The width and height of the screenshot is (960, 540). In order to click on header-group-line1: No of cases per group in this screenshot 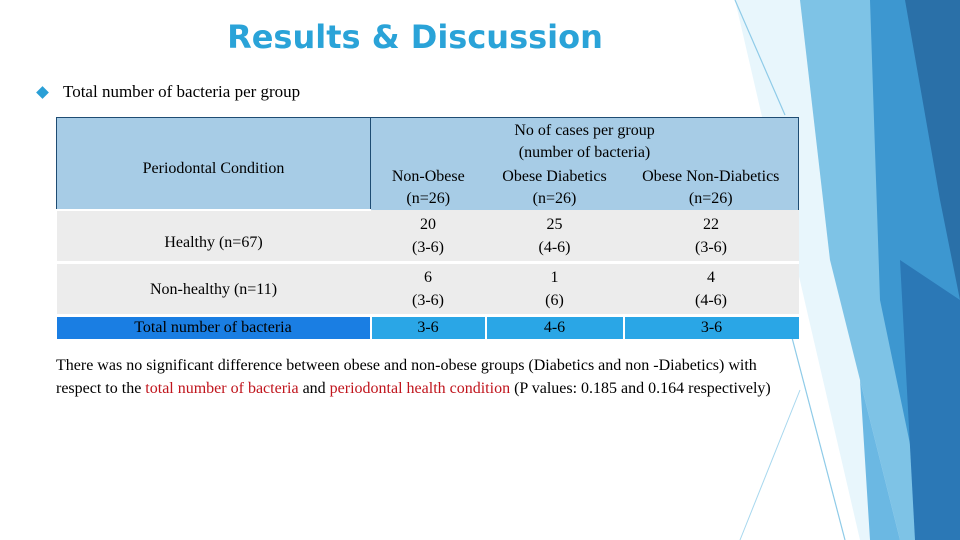, I will do `click(584, 130)`.